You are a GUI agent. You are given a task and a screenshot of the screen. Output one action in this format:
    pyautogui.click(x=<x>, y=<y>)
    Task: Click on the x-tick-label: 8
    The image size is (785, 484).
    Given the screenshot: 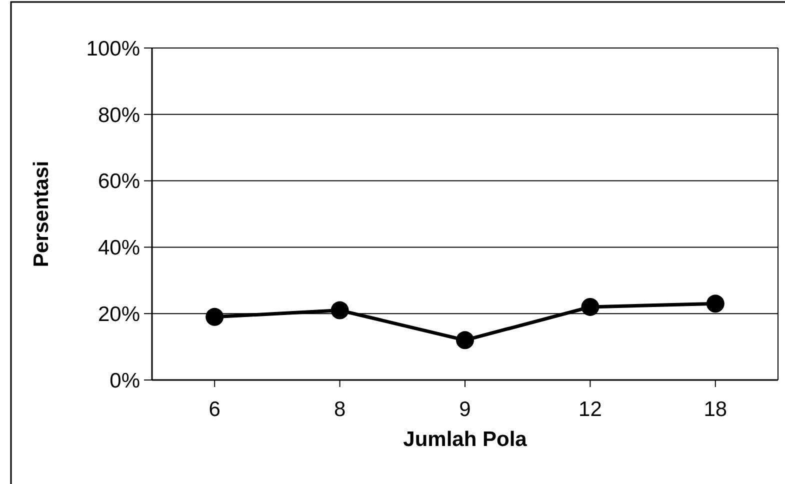 What is the action you would take?
    pyautogui.click(x=340, y=409)
    